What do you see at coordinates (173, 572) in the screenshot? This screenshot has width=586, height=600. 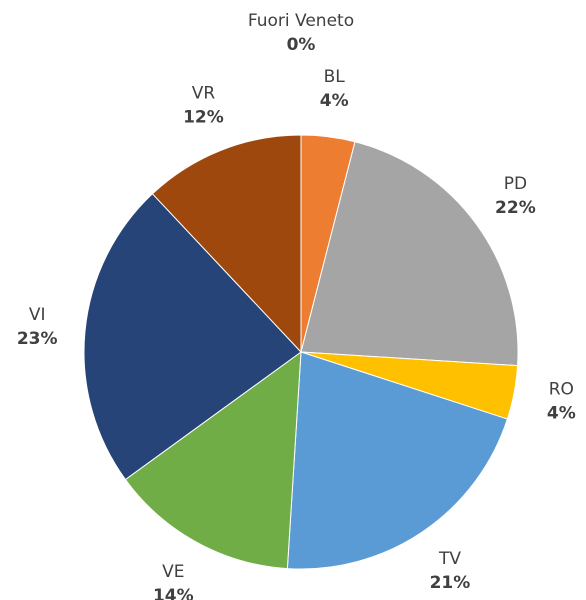 I see `slice-label: VE` at bounding box center [173, 572].